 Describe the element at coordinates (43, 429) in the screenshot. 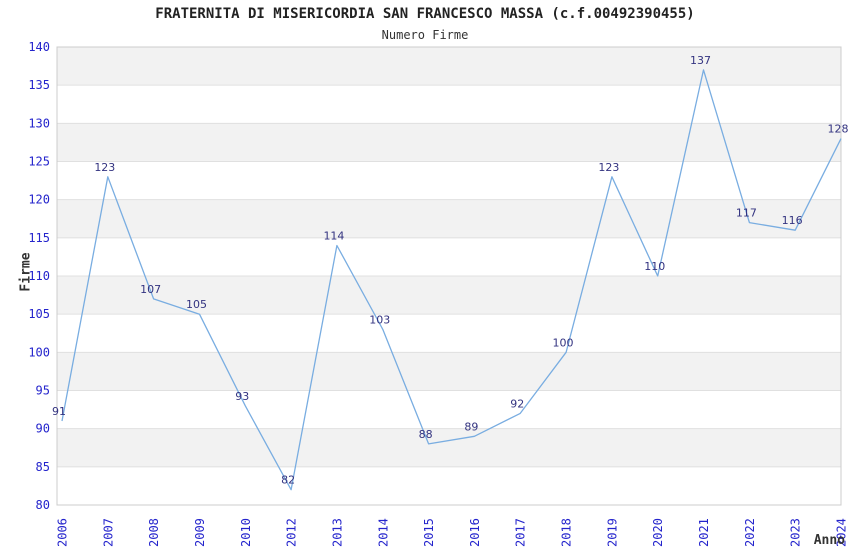

I see `y-tick-label: 90` at that location.